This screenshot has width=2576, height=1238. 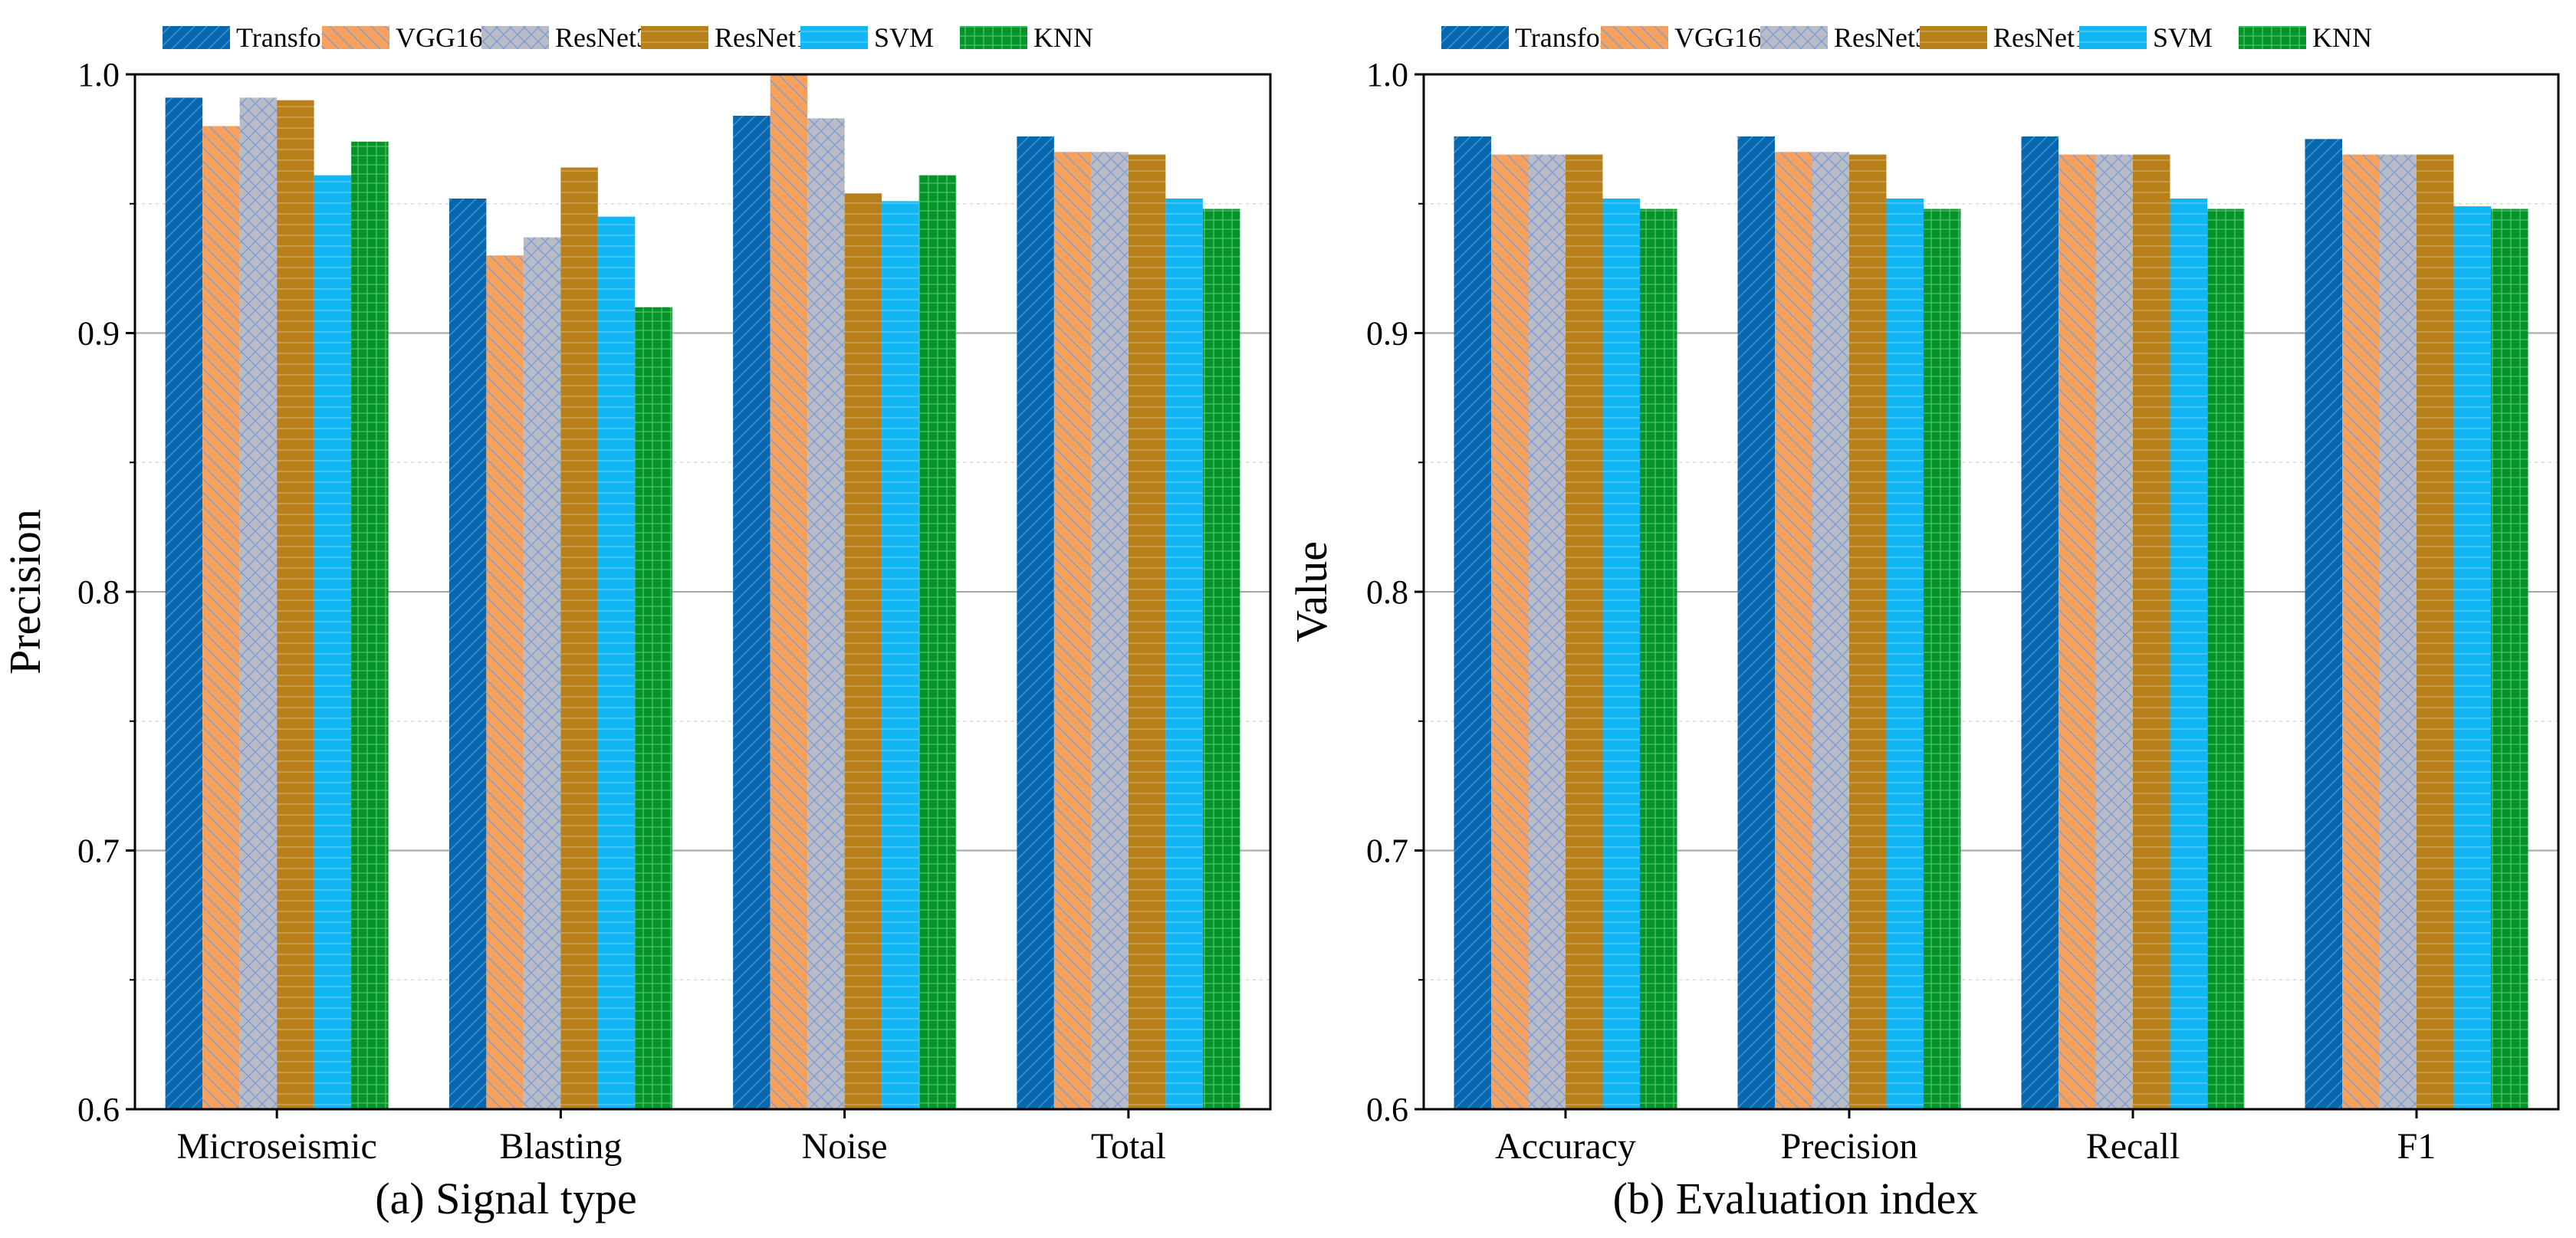 What do you see at coordinates (863, 651) in the screenshot?
I see `bar-resnet18-noise` at bounding box center [863, 651].